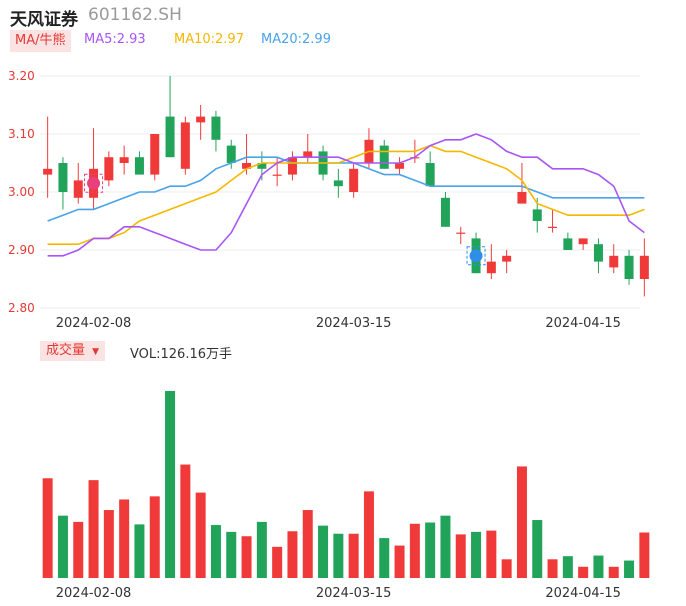 The image size is (686, 606). Describe the element at coordinates (346, 189) in the screenshot. I see `ma20-line` at that location.